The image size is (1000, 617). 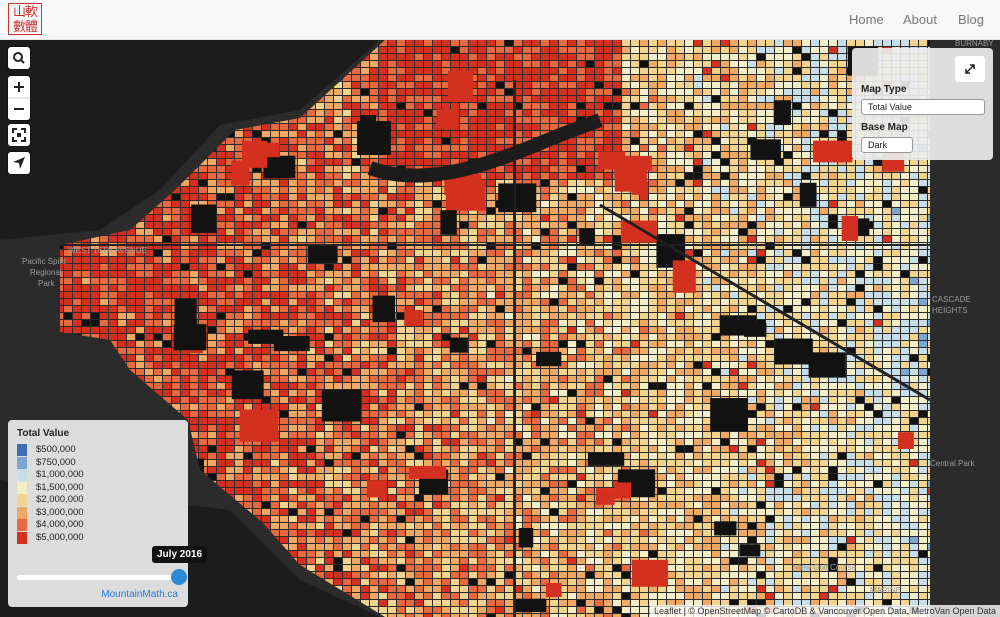 What do you see at coordinates (866, 19) in the screenshot?
I see `nav-link: Home` at bounding box center [866, 19].